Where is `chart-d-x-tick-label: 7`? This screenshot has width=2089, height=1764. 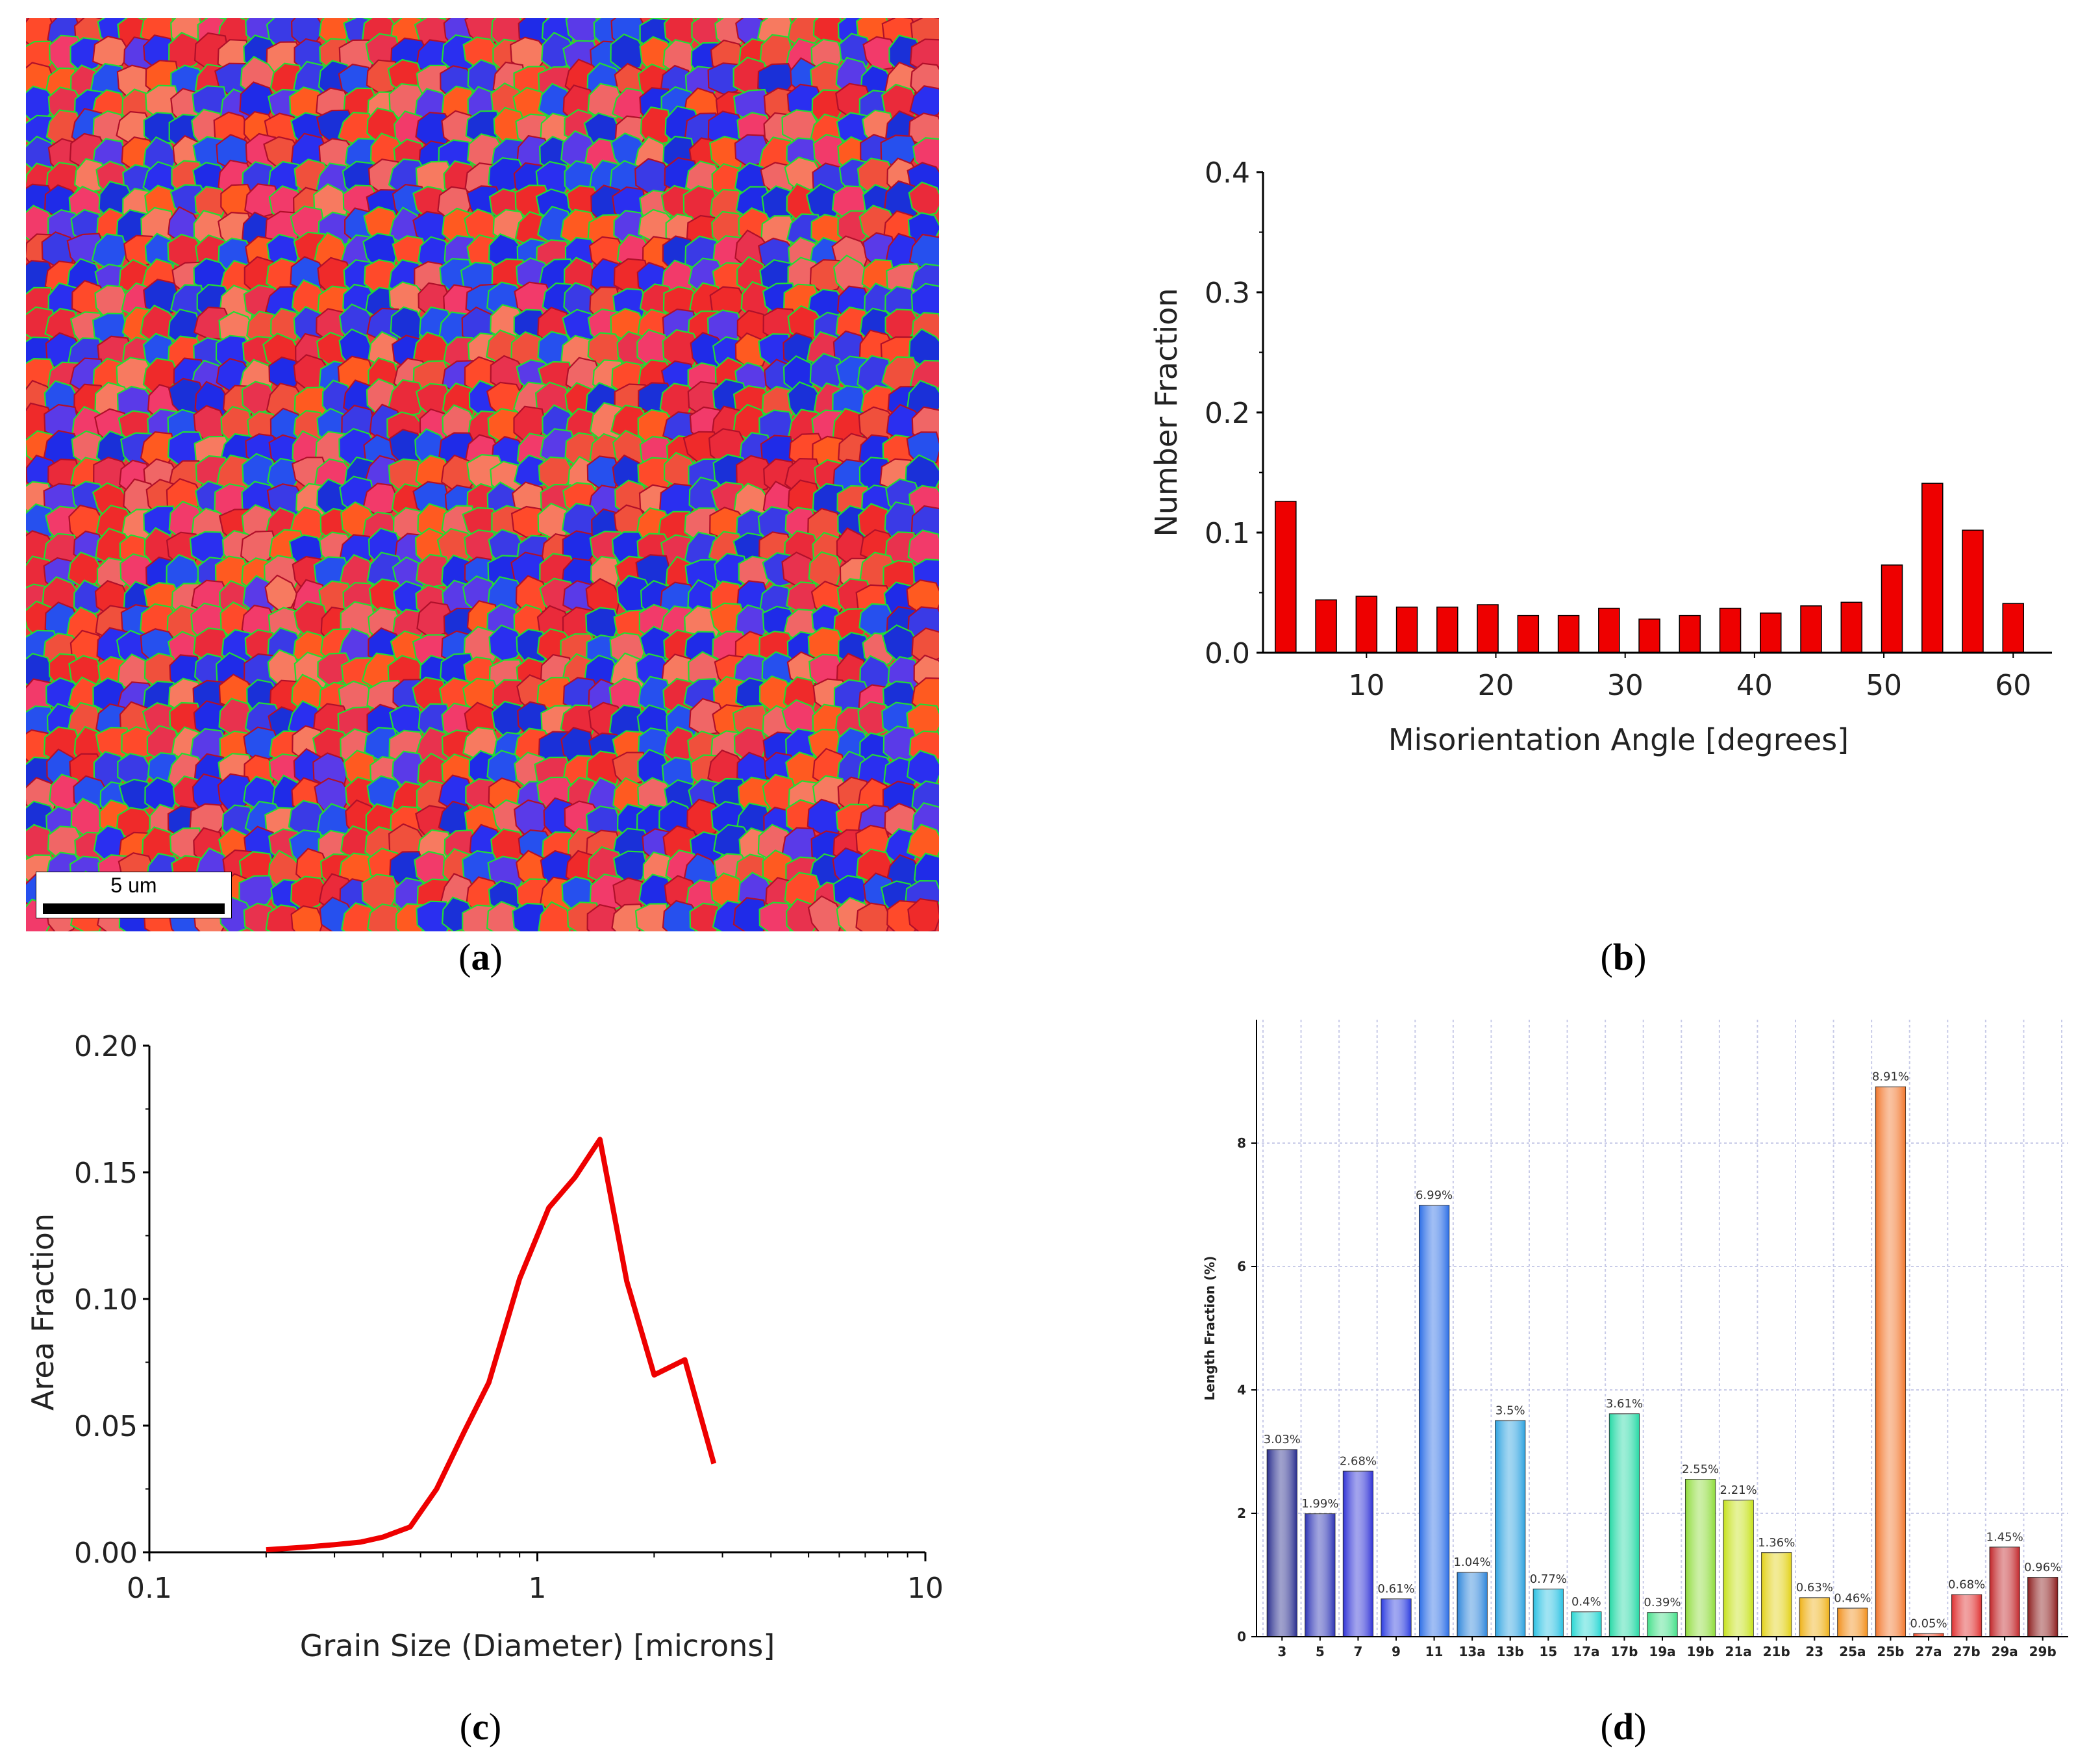
chart-d-x-tick-label: 7 is located at coordinates (1357, 1651).